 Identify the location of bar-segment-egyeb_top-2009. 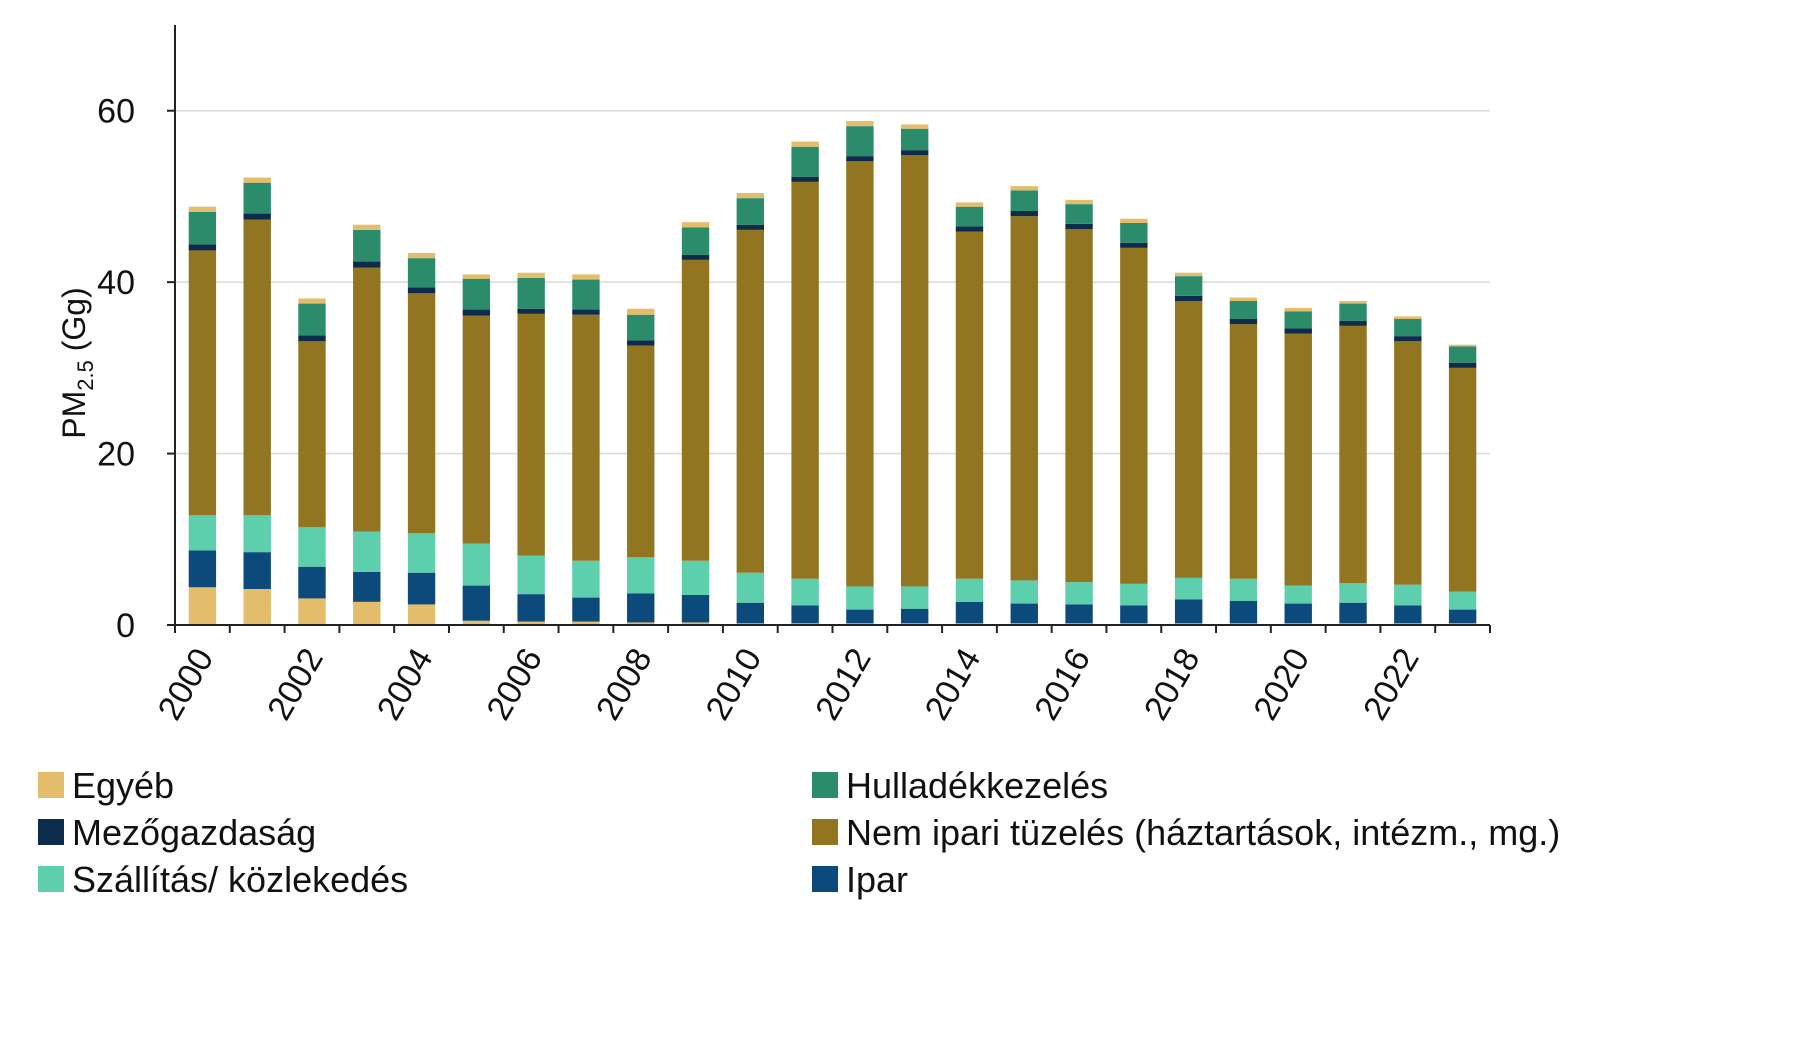
(695, 225).